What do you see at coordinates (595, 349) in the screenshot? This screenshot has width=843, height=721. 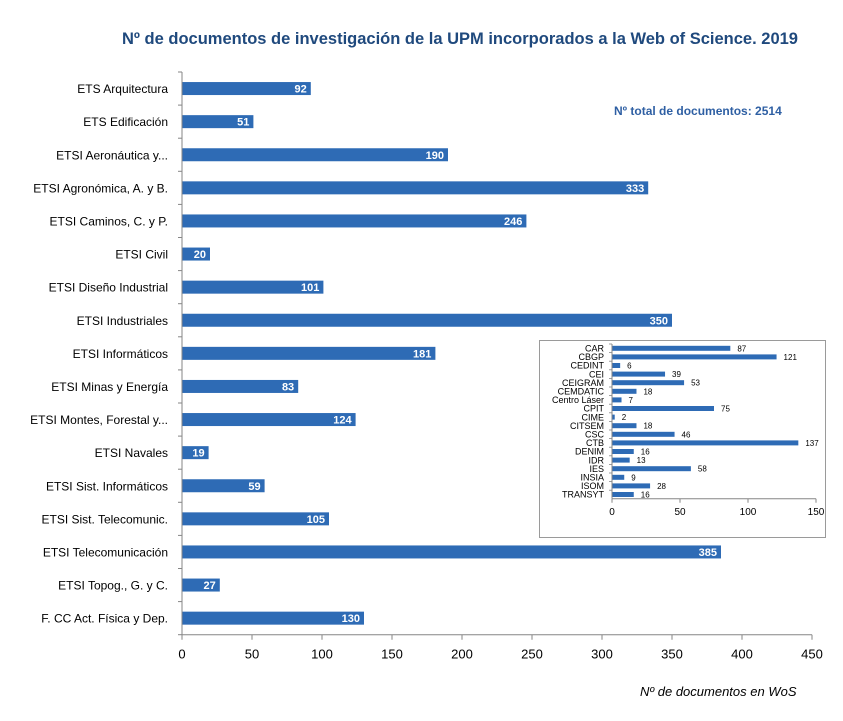 I see `inset-category-label-car: CAR` at bounding box center [595, 349].